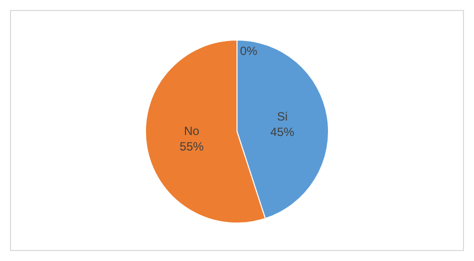 The image size is (474, 261). Describe the element at coordinates (282, 117) in the screenshot. I see `slice-label: Si` at that location.